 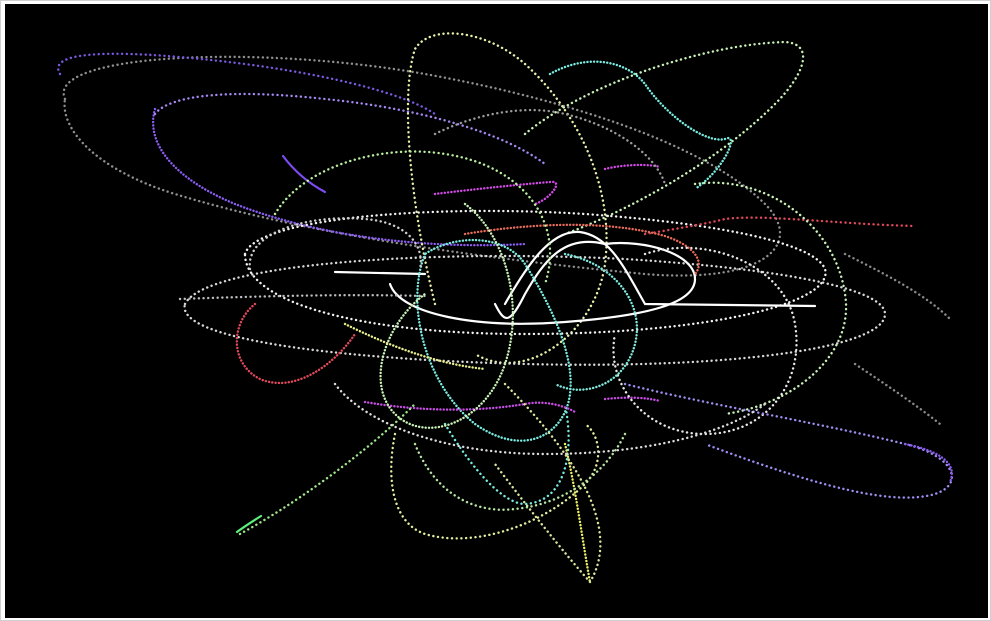 I want to click on trail-cyan-center, so click(x=494, y=340).